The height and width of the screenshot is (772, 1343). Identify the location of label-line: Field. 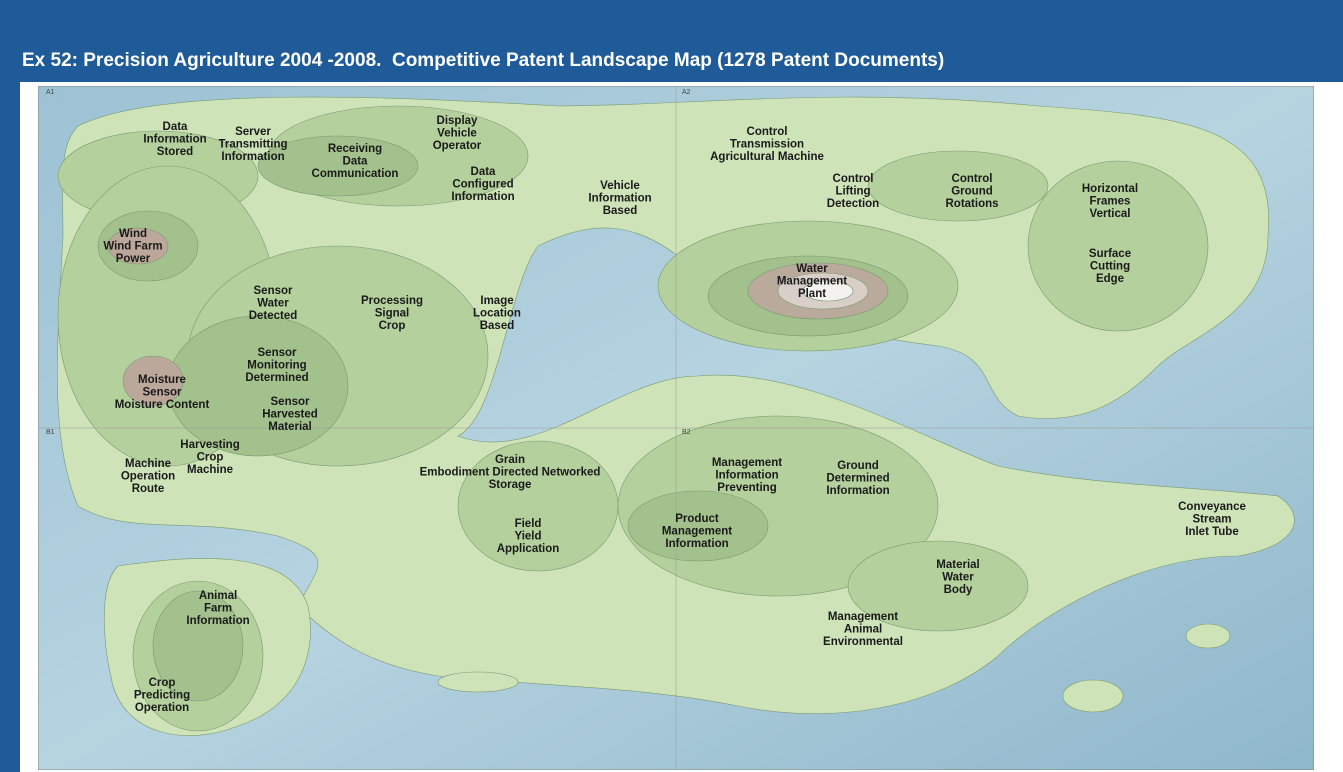
(528, 524).